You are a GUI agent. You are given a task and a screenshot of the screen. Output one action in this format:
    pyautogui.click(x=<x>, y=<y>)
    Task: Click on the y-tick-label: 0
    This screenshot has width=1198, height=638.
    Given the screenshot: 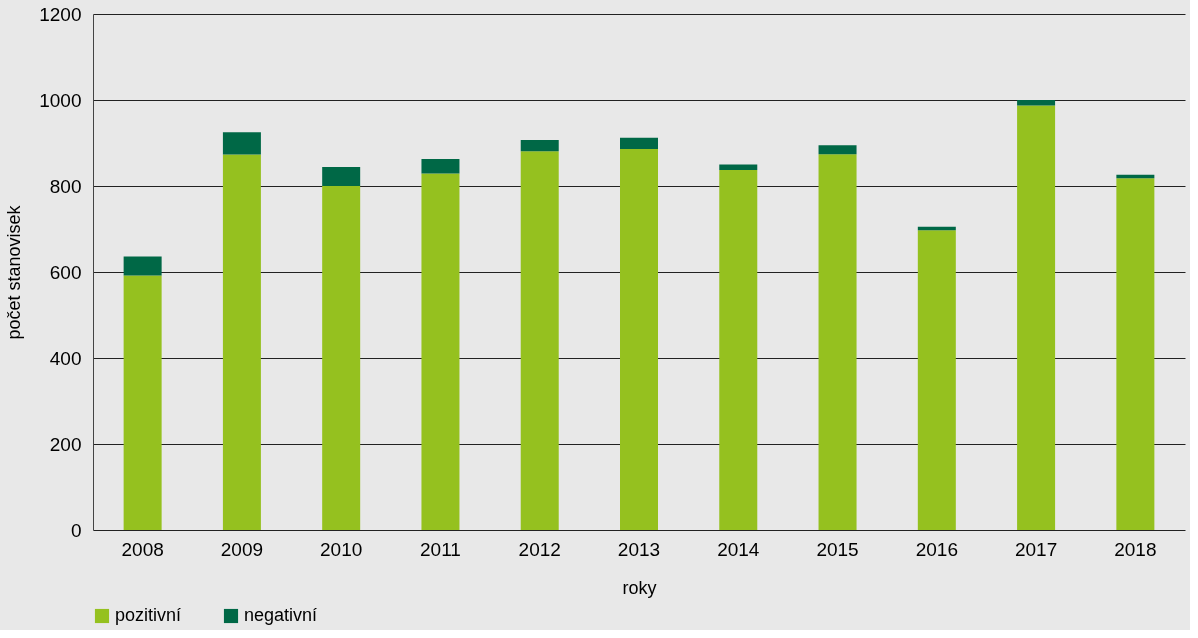 What is the action you would take?
    pyautogui.click(x=76, y=530)
    